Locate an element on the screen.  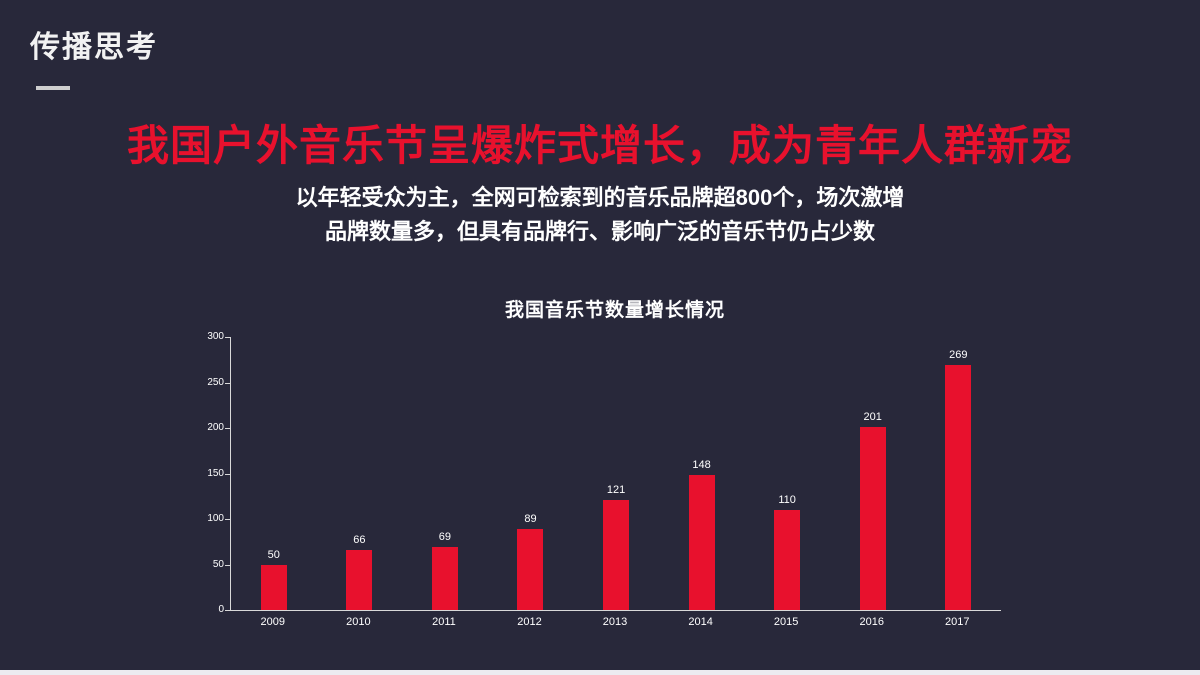
y-axis-tick-label: 300 is located at coordinates (215, 336).